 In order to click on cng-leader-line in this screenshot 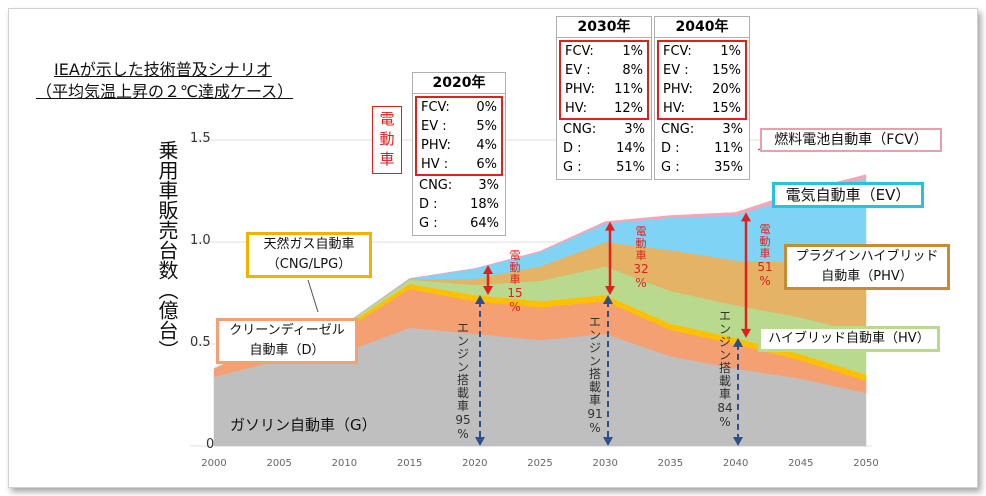, I will do `click(313, 296)`.